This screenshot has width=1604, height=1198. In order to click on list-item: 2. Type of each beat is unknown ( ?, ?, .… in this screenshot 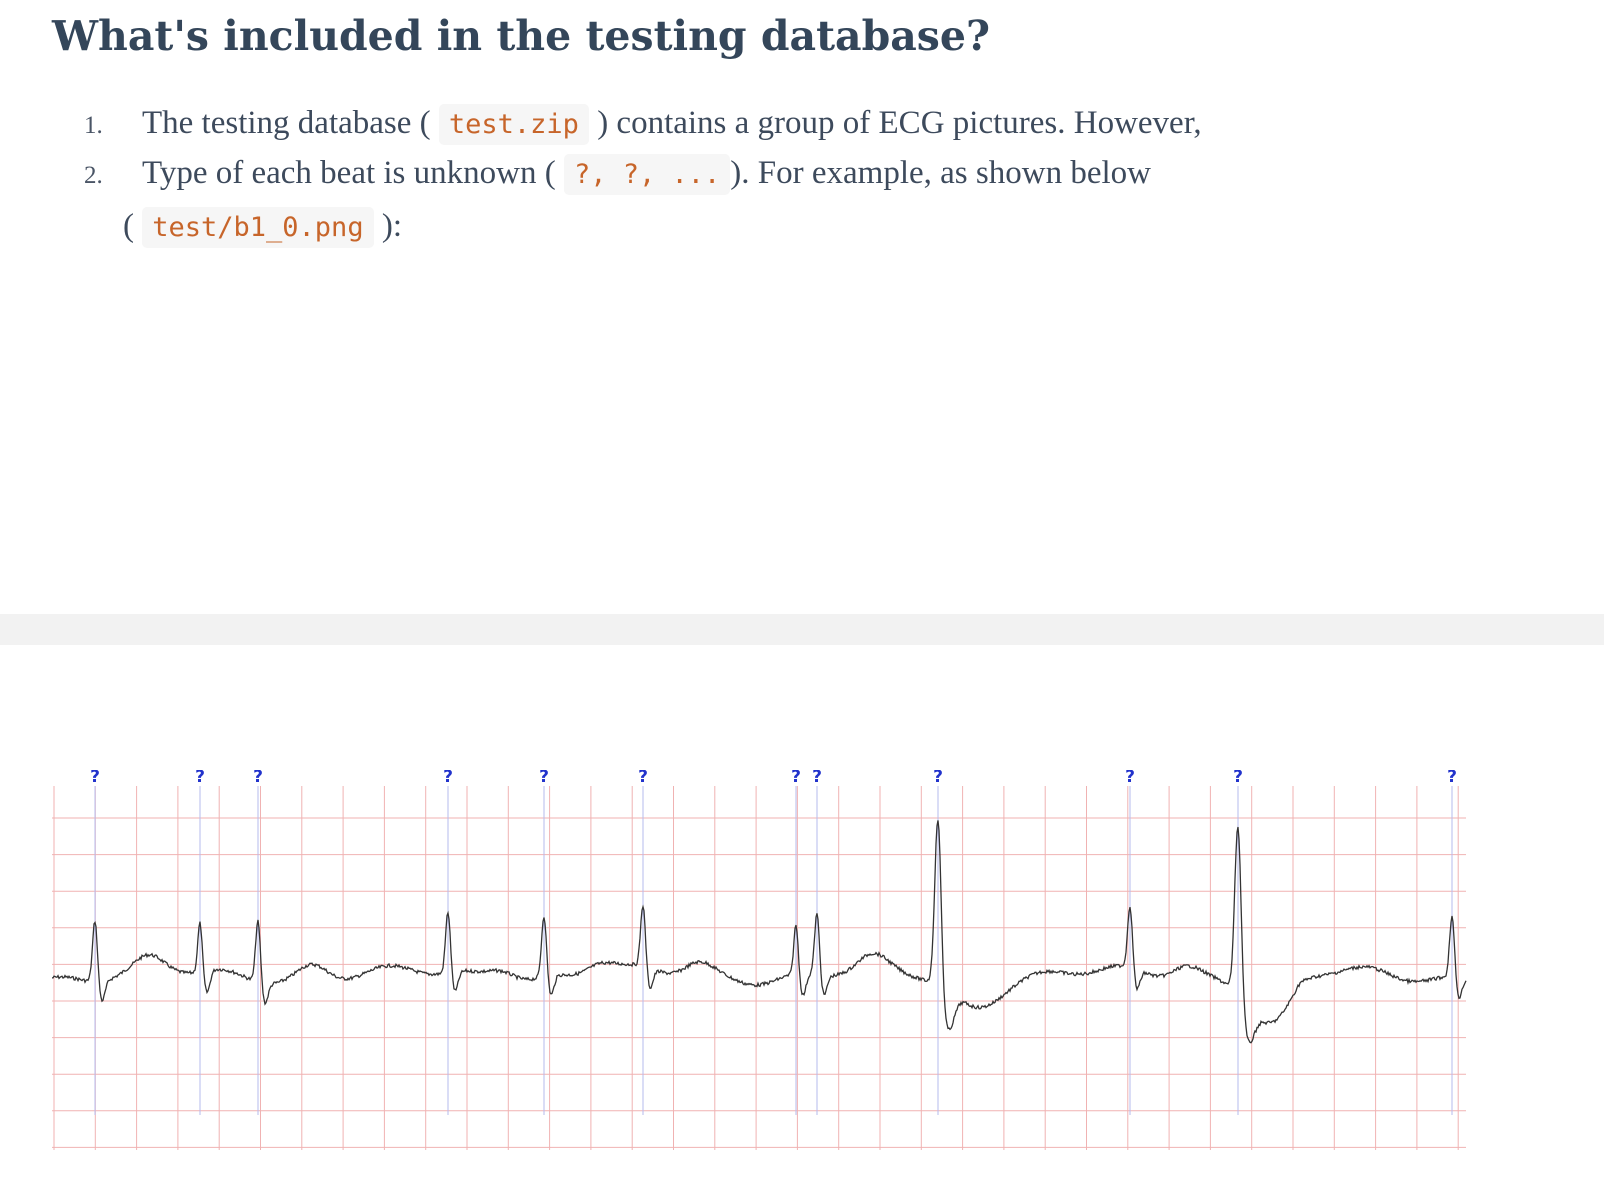, I will do `click(617, 174)`.